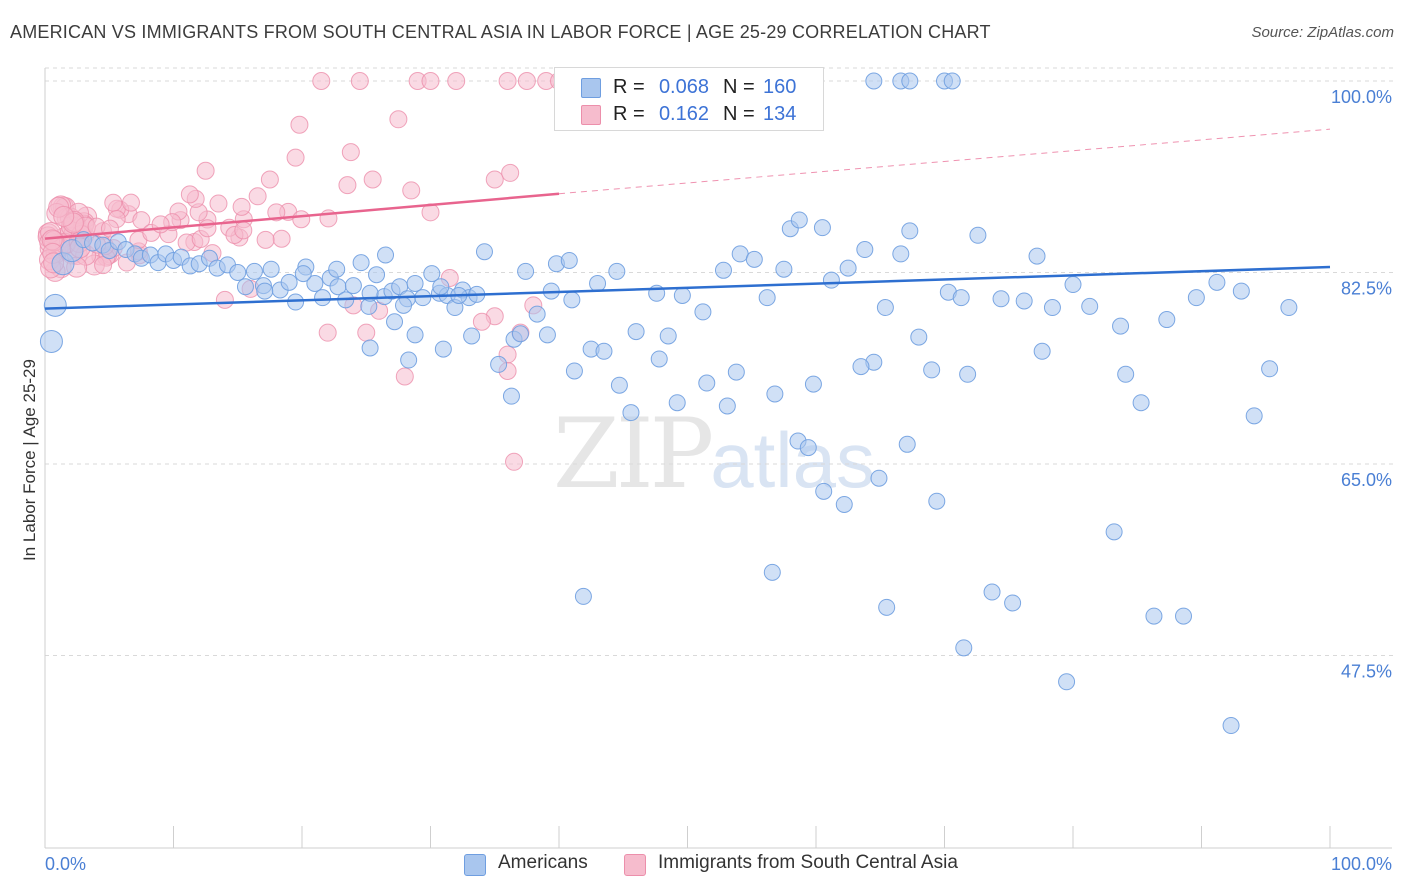  What do you see at coordinates (1366, 672) in the screenshot?
I see `y-tick-label: 47.5%` at bounding box center [1366, 672].